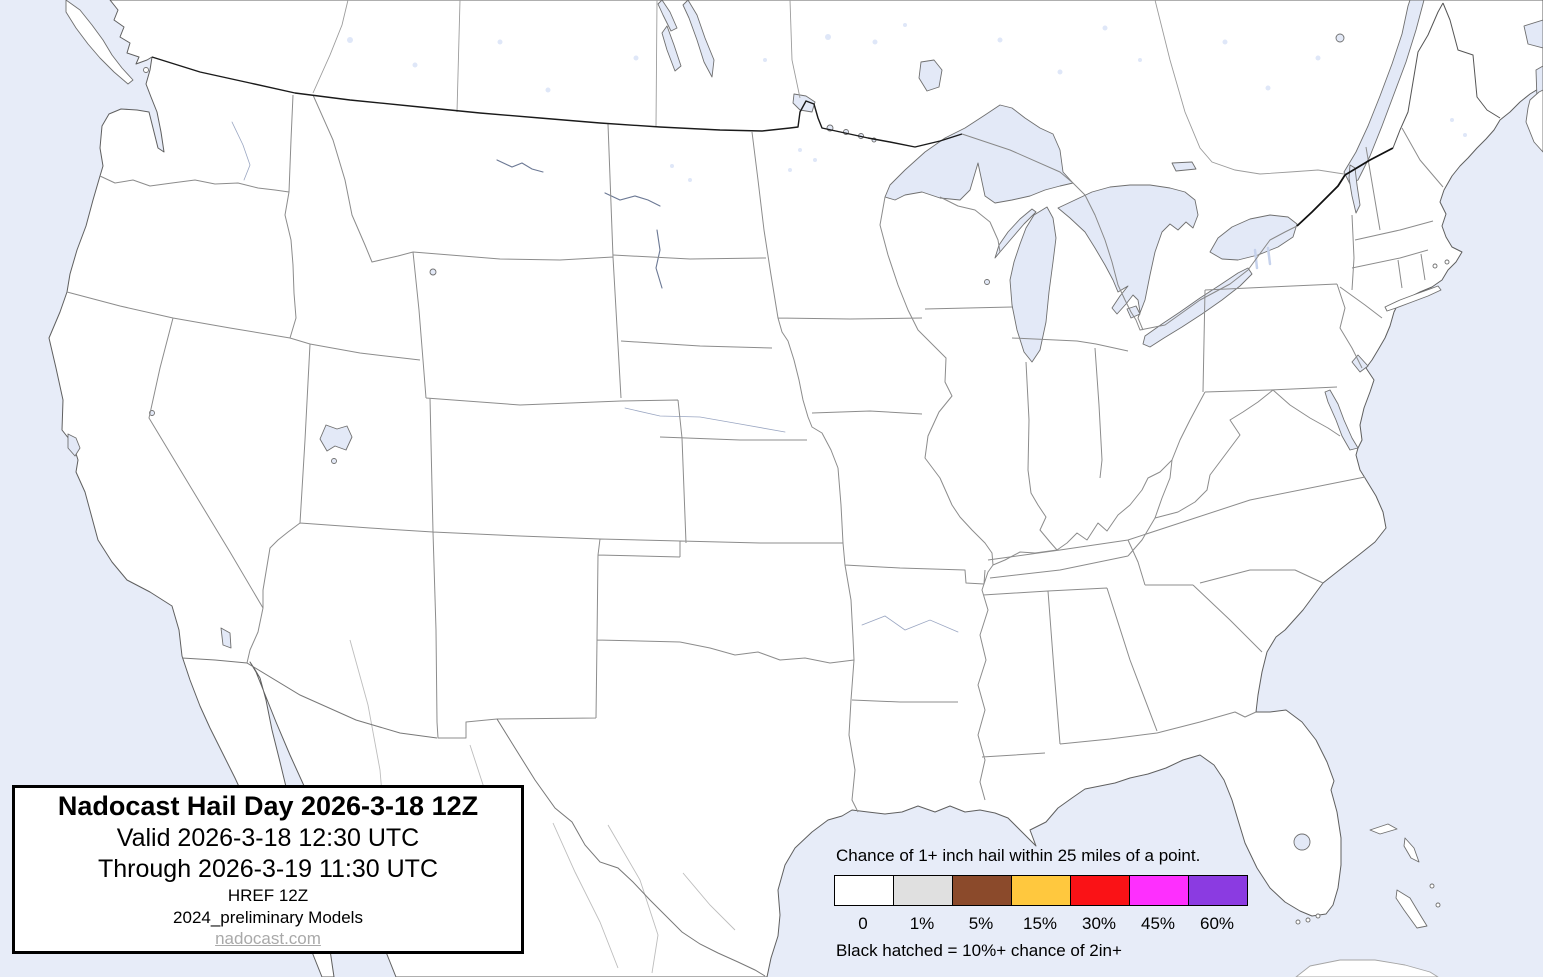 Image resolution: width=1543 pixels, height=977 pixels. What do you see at coordinates (1534, 121) in the screenshot?
I see `nova-scotia` at bounding box center [1534, 121].